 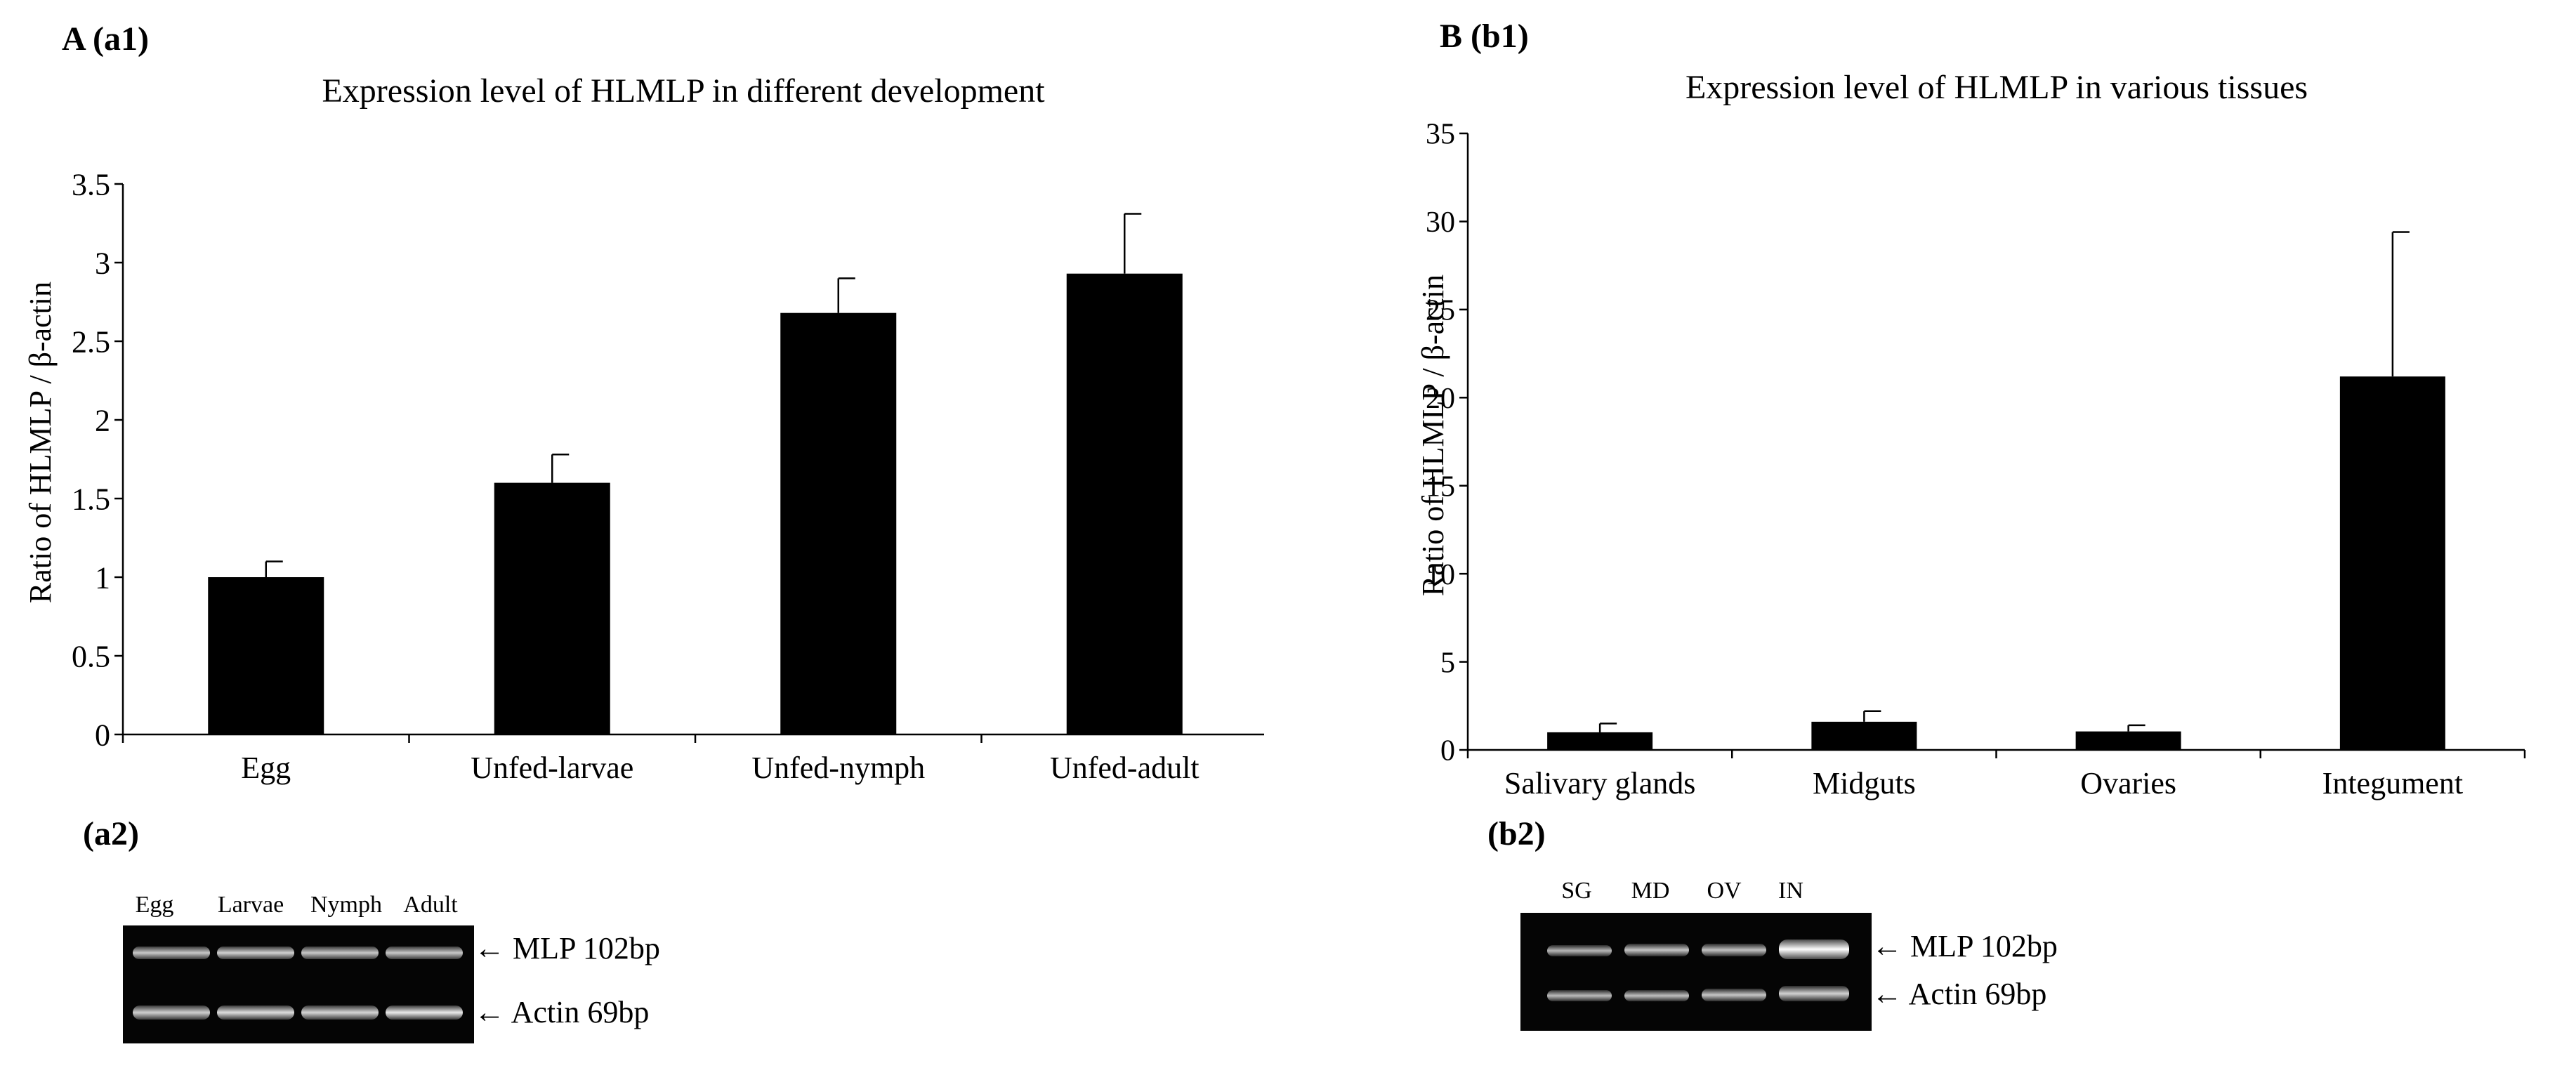 What do you see at coordinates (430, 905) in the screenshot?
I see `gel-lane-label: Adult` at bounding box center [430, 905].